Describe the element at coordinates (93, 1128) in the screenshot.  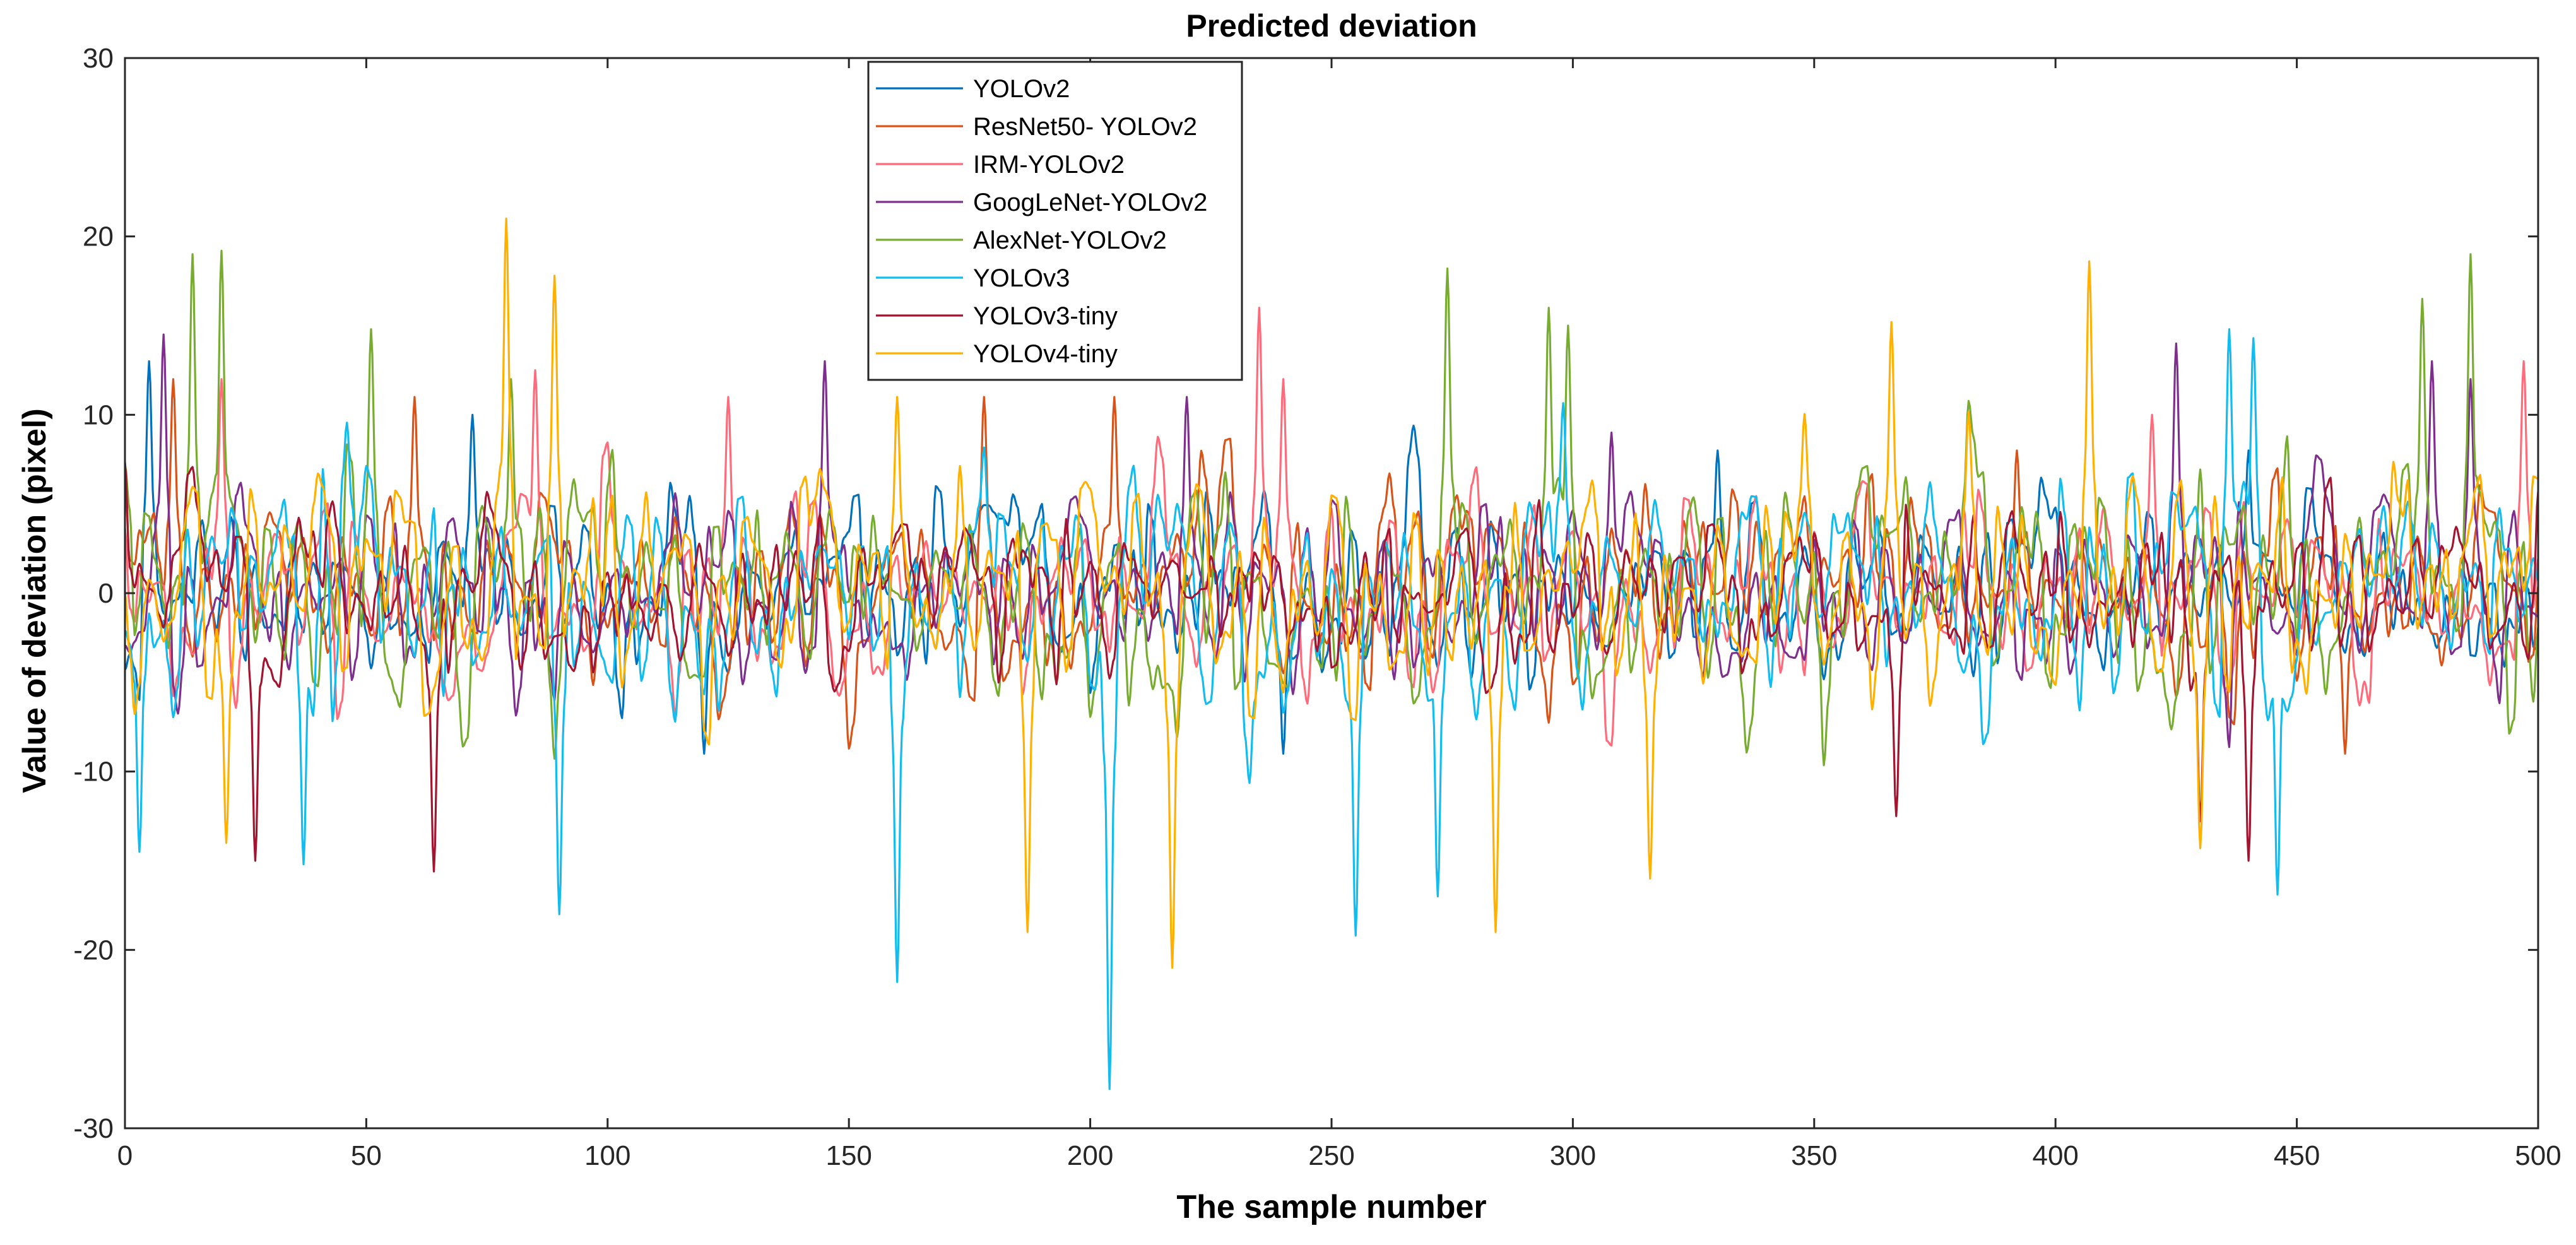
I see `y-tick-label: -30` at that location.